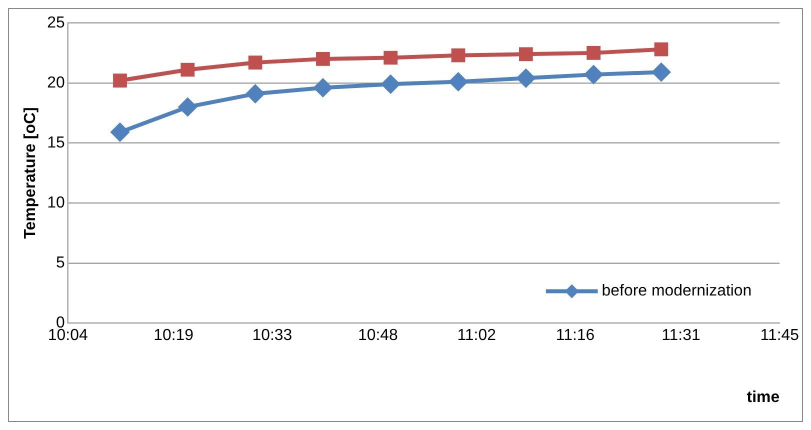 This screenshot has height=430, width=811. I want to click on x-tick-label: 11:16, so click(575, 335).